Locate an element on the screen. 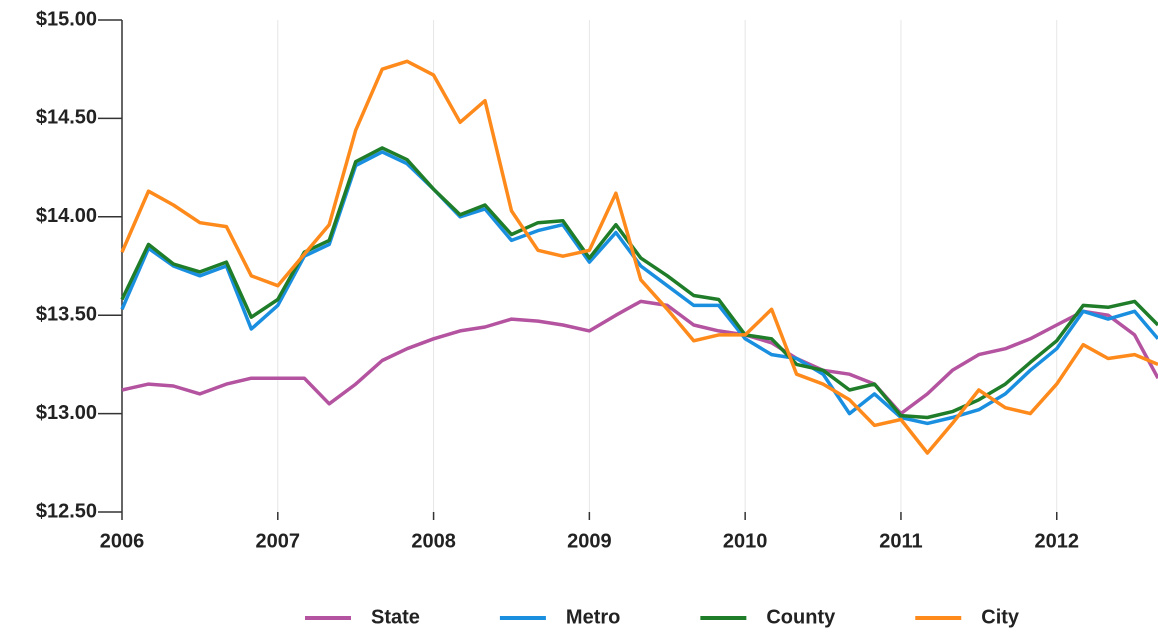  x-tick-label: 2008 is located at coordinates (433, 541).